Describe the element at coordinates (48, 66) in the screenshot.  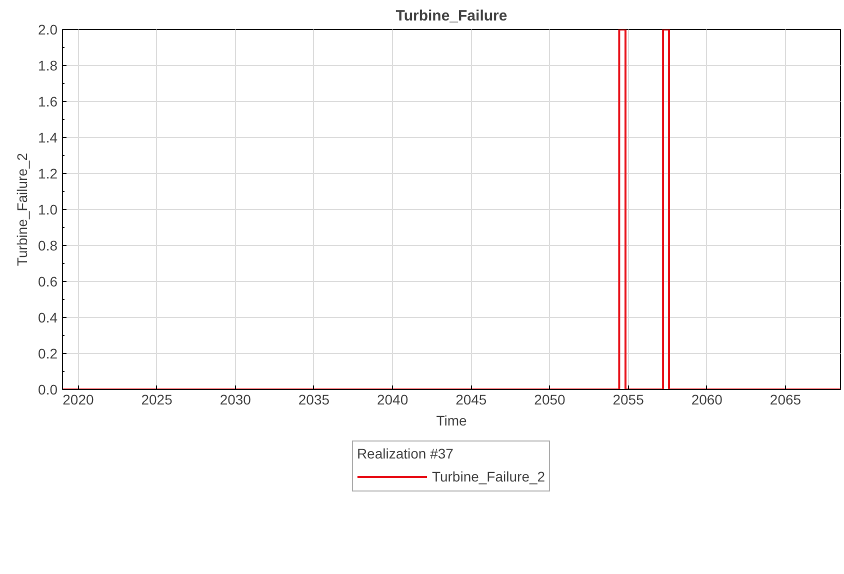
I see `y-tick-label: 1.8` at that location.